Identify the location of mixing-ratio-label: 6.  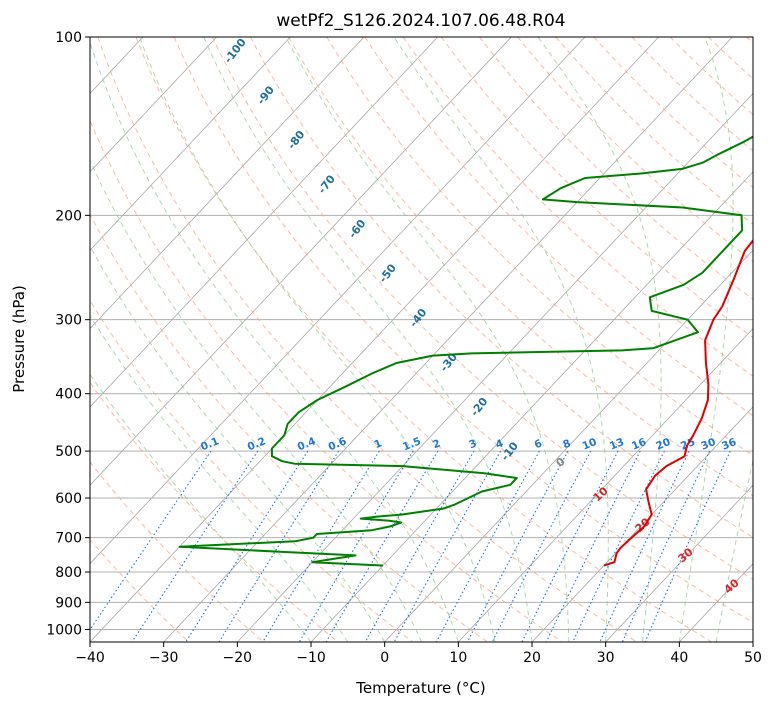
(538, 444).